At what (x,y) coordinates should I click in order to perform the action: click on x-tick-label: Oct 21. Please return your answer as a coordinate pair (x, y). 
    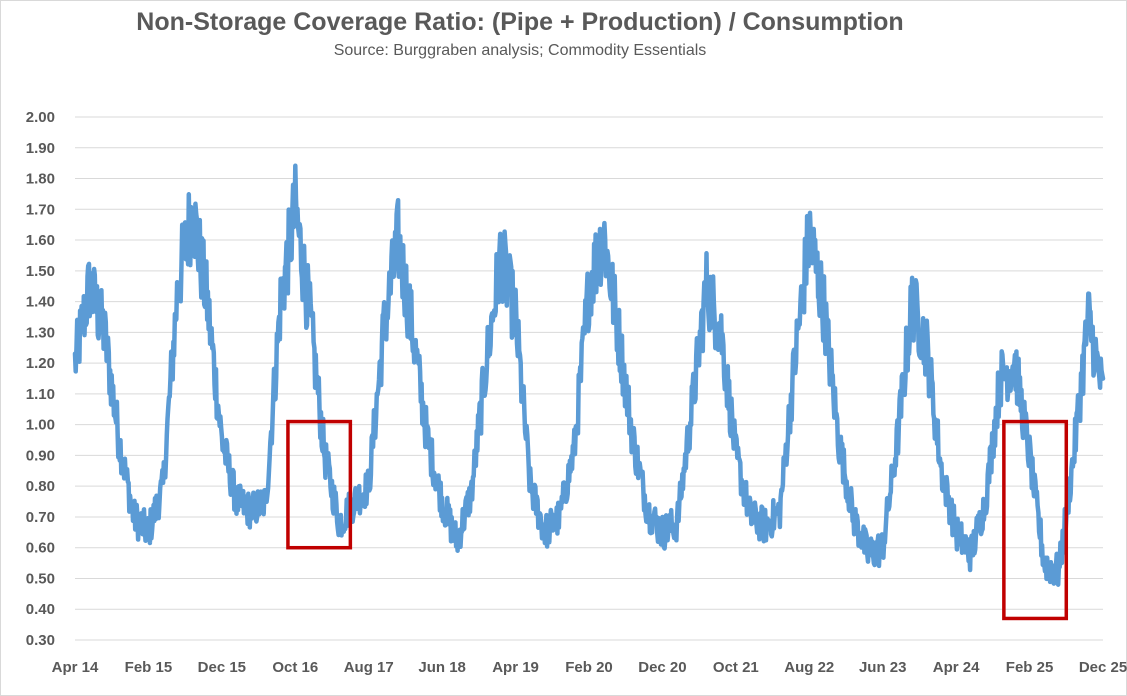
    Looking at the image, I should click on (736, 667).